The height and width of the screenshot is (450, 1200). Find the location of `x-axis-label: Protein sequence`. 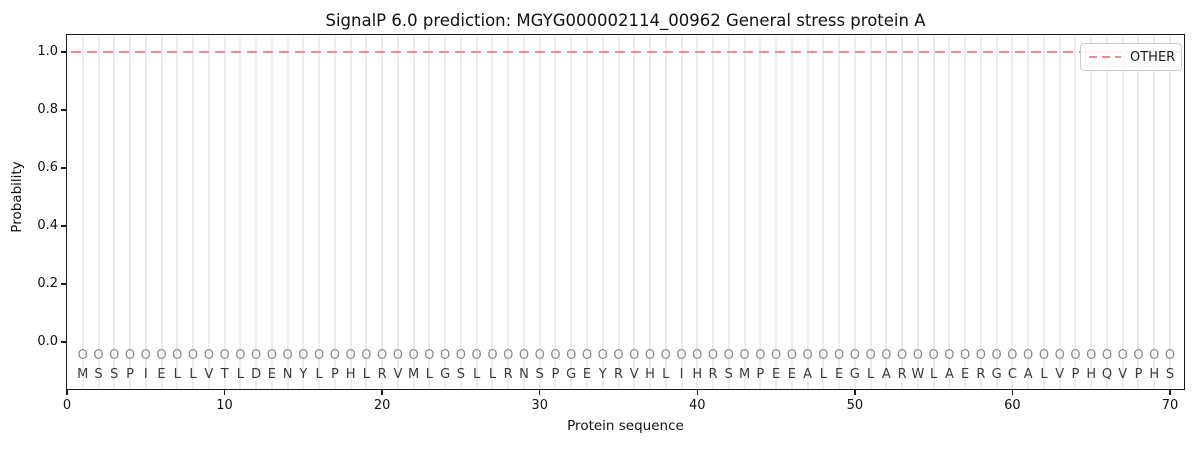

x-axis-label: Protein sequence is located at coordinates (625, 426).